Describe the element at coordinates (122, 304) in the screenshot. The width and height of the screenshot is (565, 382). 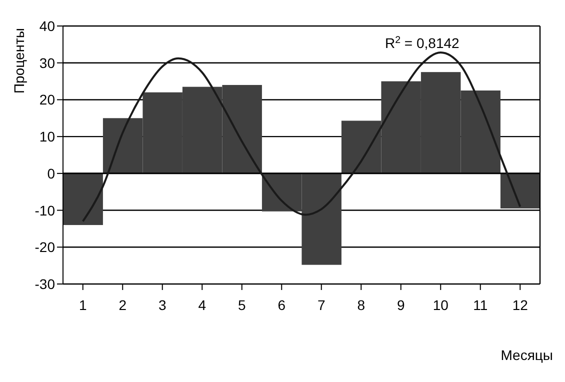
I see `x-tick-label: 2` at that location.